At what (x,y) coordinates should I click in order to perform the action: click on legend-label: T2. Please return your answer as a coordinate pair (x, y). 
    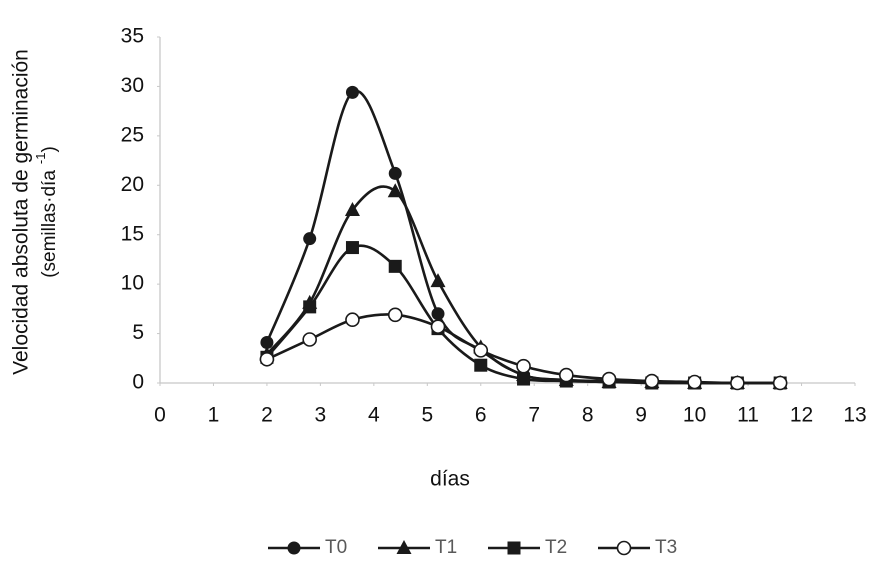
    Looking at the image, I should click on (556, 547).